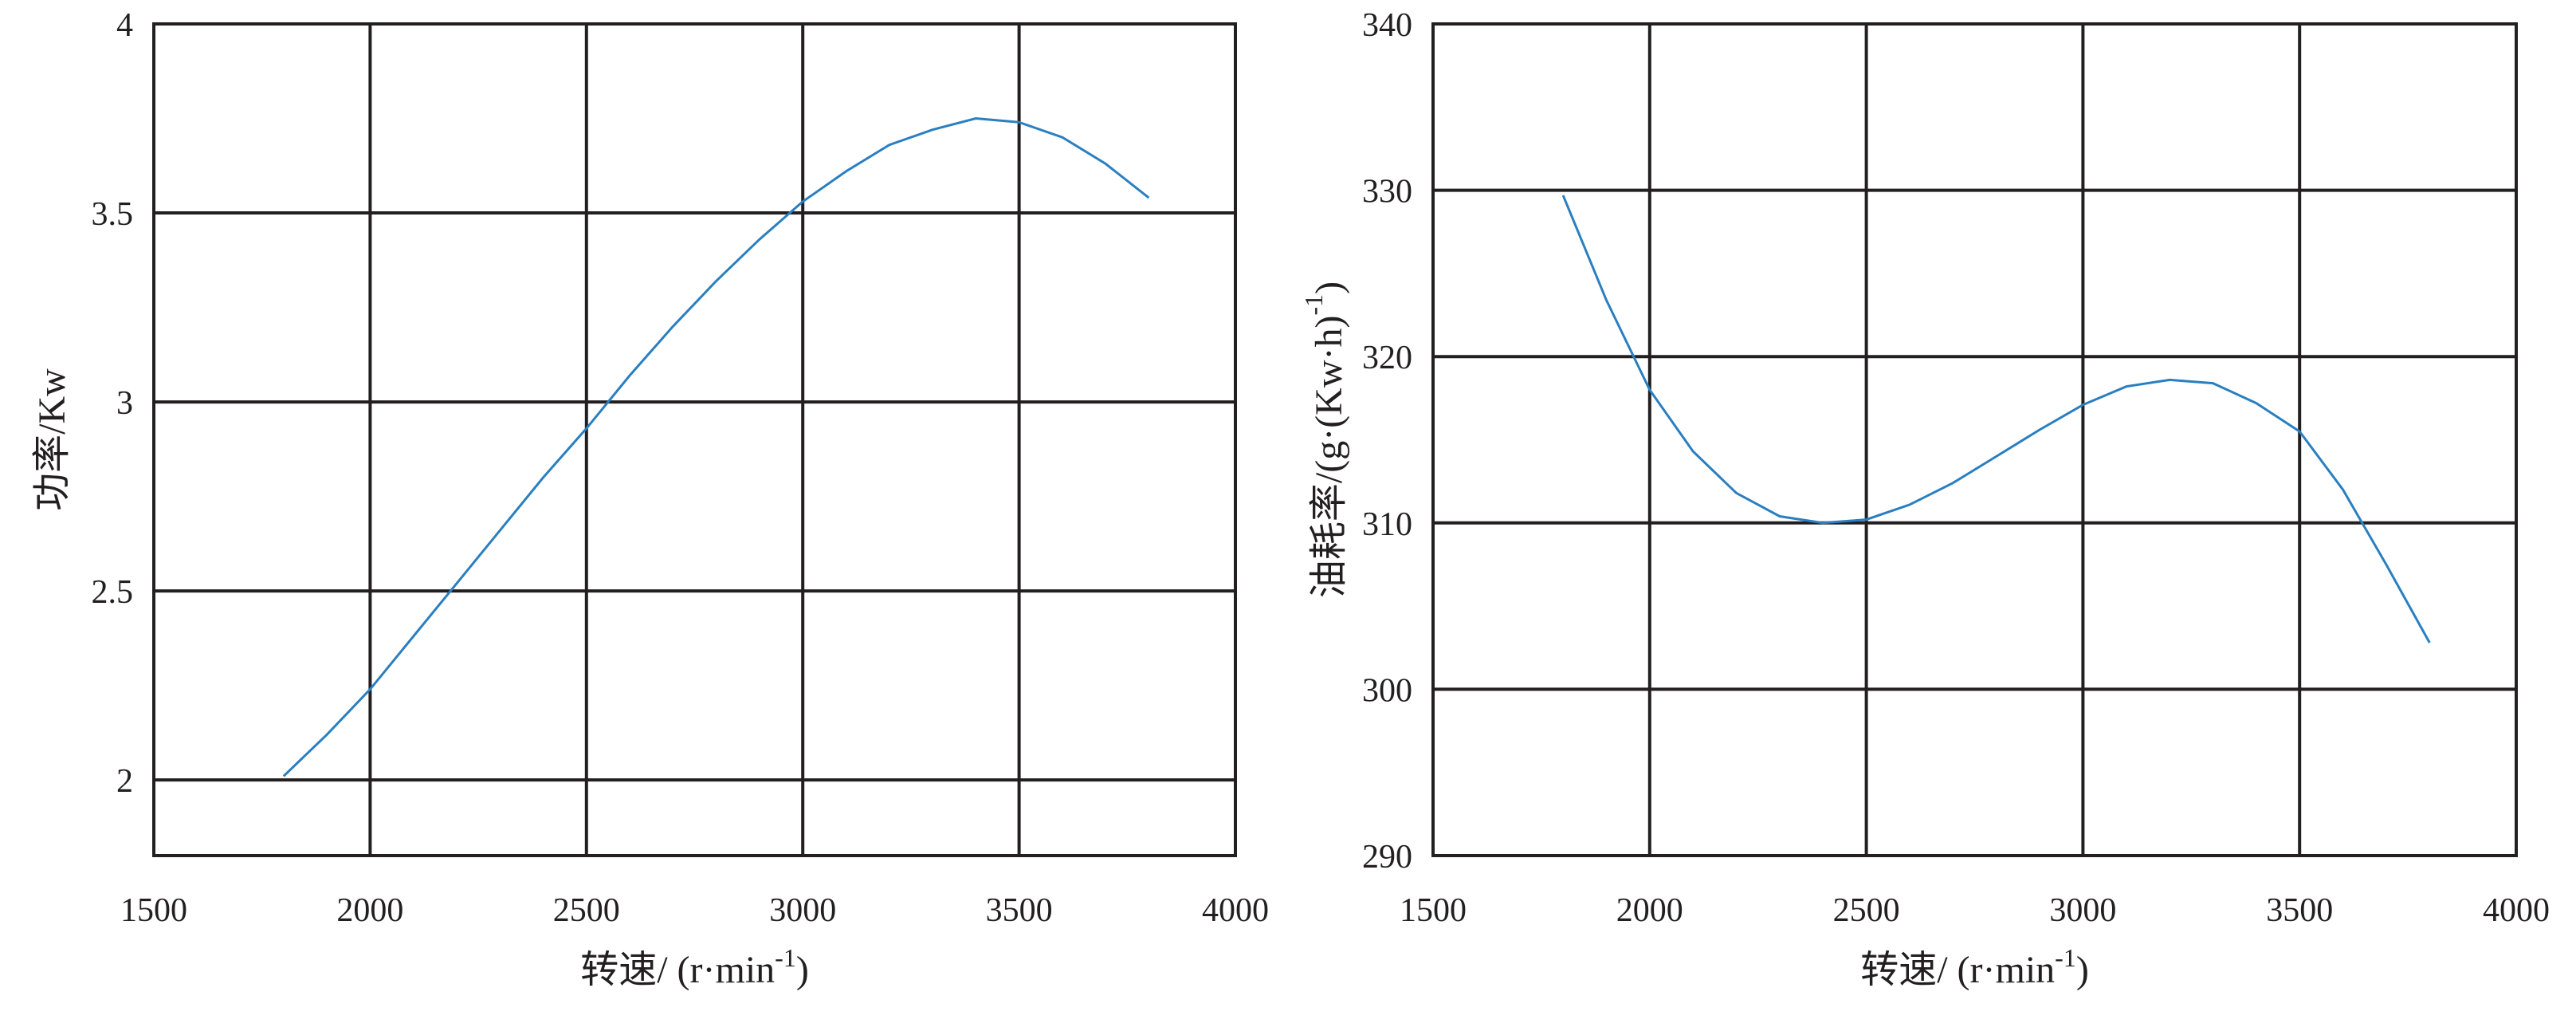 This screenshot has width=2576, height=1035. Describe the element at coordinates (1867, 911) in the screenshot. I see `fuel-x-tick-label: 2500` at that location.